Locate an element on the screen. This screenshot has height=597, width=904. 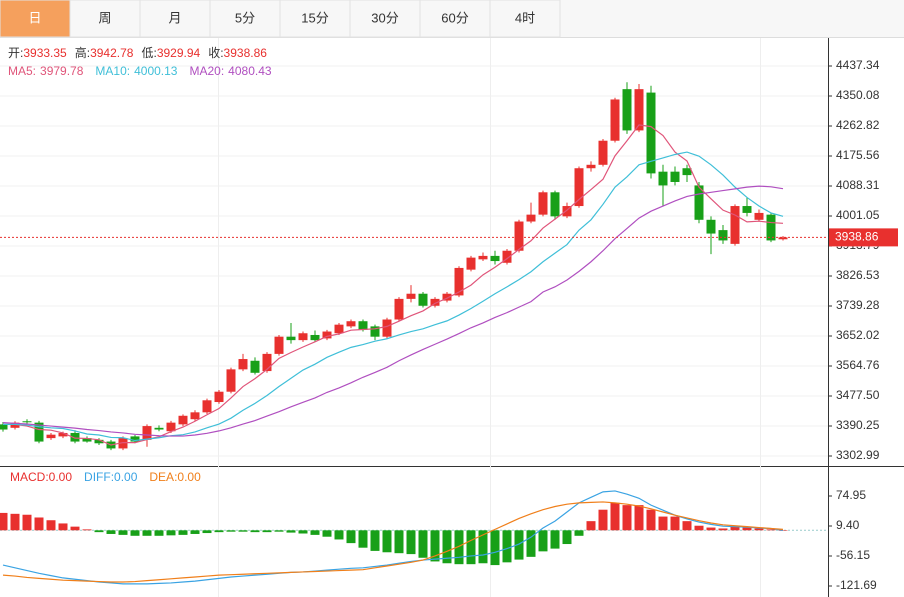
tab-label: 30分 is located at coordinates (384, 17).